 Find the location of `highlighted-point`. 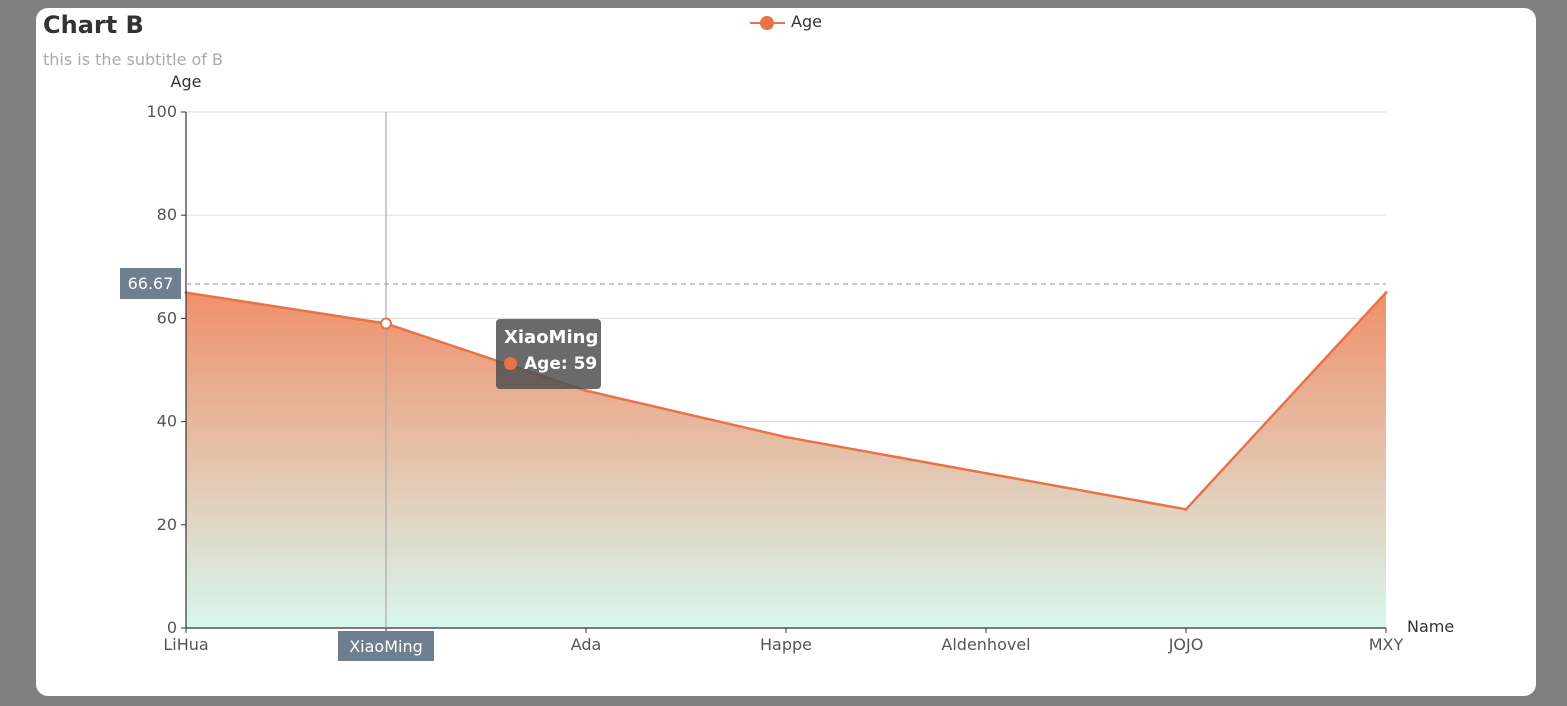

highlighted-point is located at coordinates (386, 323).